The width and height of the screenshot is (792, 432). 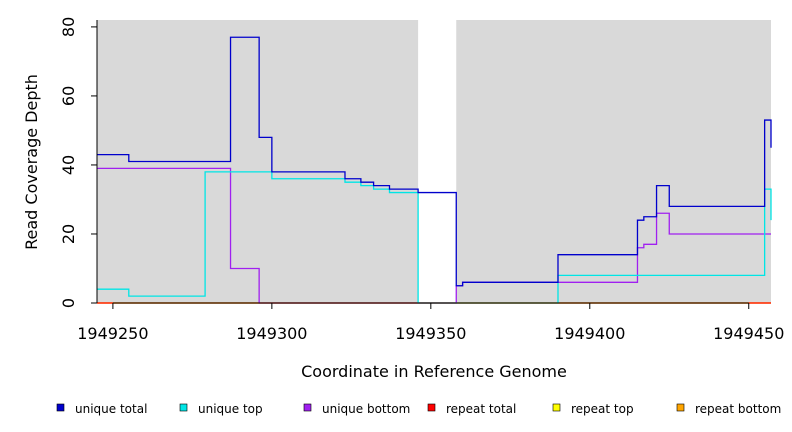 I want to click on legend-item-repeat-top: repeat top, so click(x=593, y=409).